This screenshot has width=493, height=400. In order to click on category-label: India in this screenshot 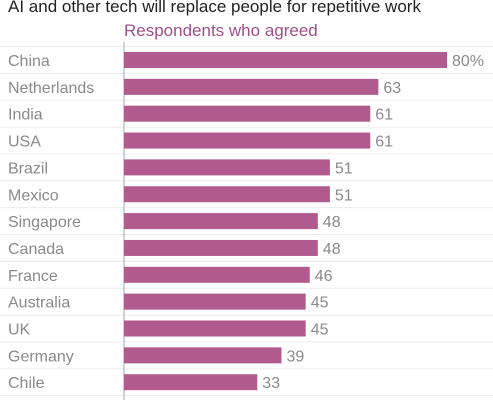, I will do `click(25, 115)`.